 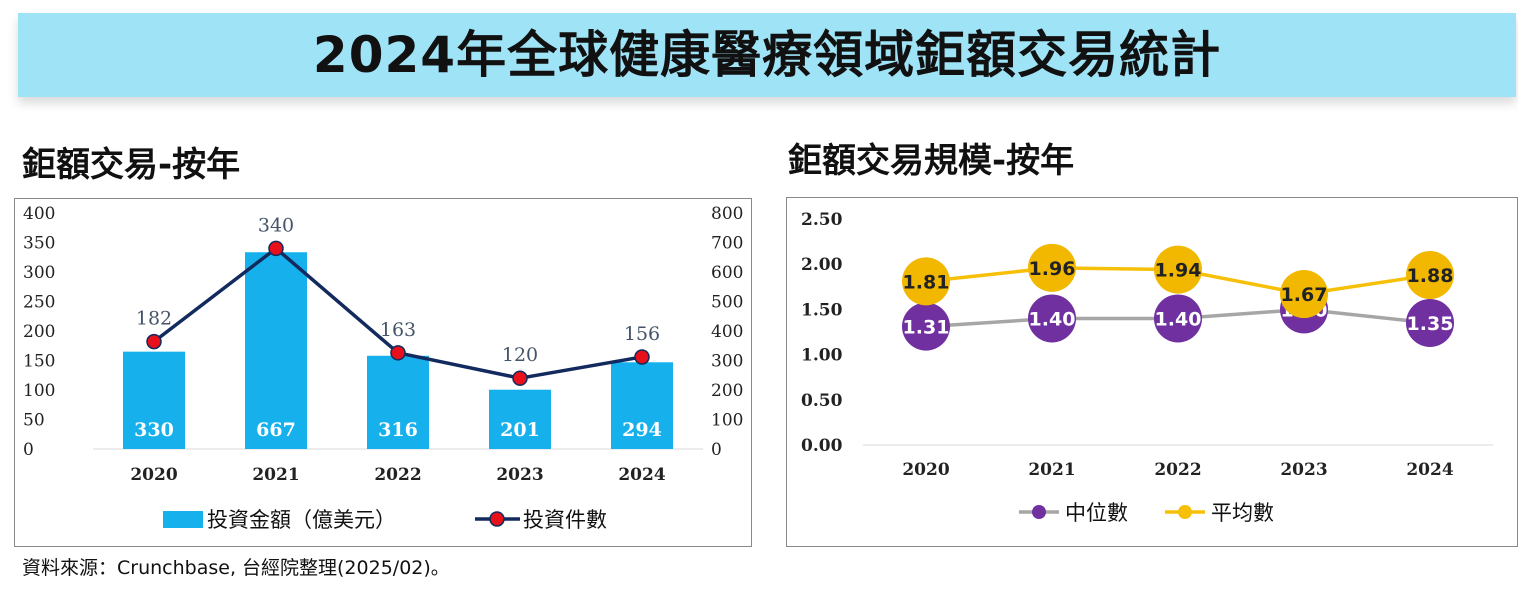 I want to click on line-value-label: 156, so click(x=642, y=334).